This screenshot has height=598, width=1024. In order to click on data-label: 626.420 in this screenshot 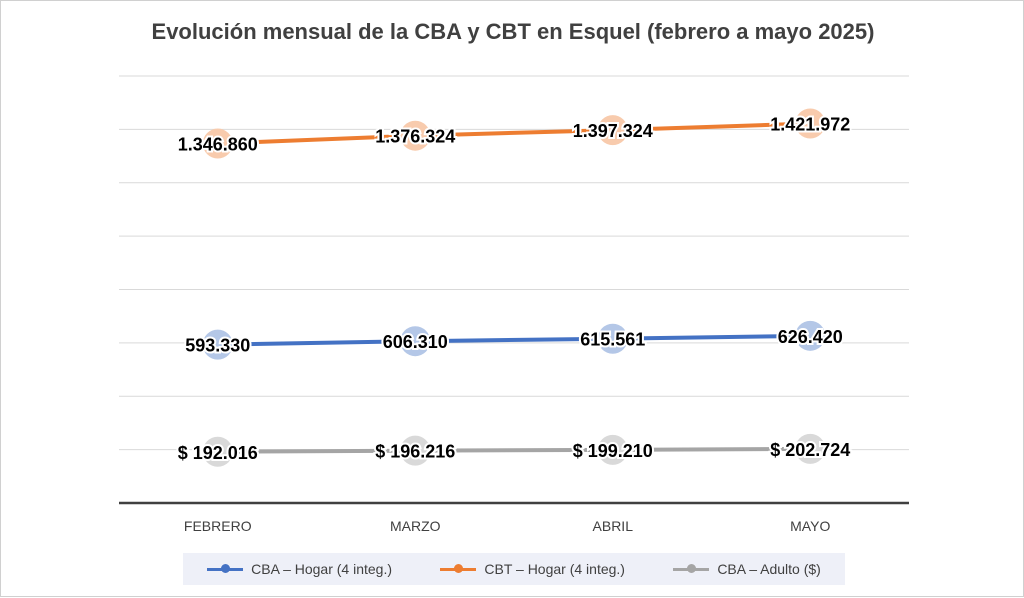, I will do `click(810, 337)`.